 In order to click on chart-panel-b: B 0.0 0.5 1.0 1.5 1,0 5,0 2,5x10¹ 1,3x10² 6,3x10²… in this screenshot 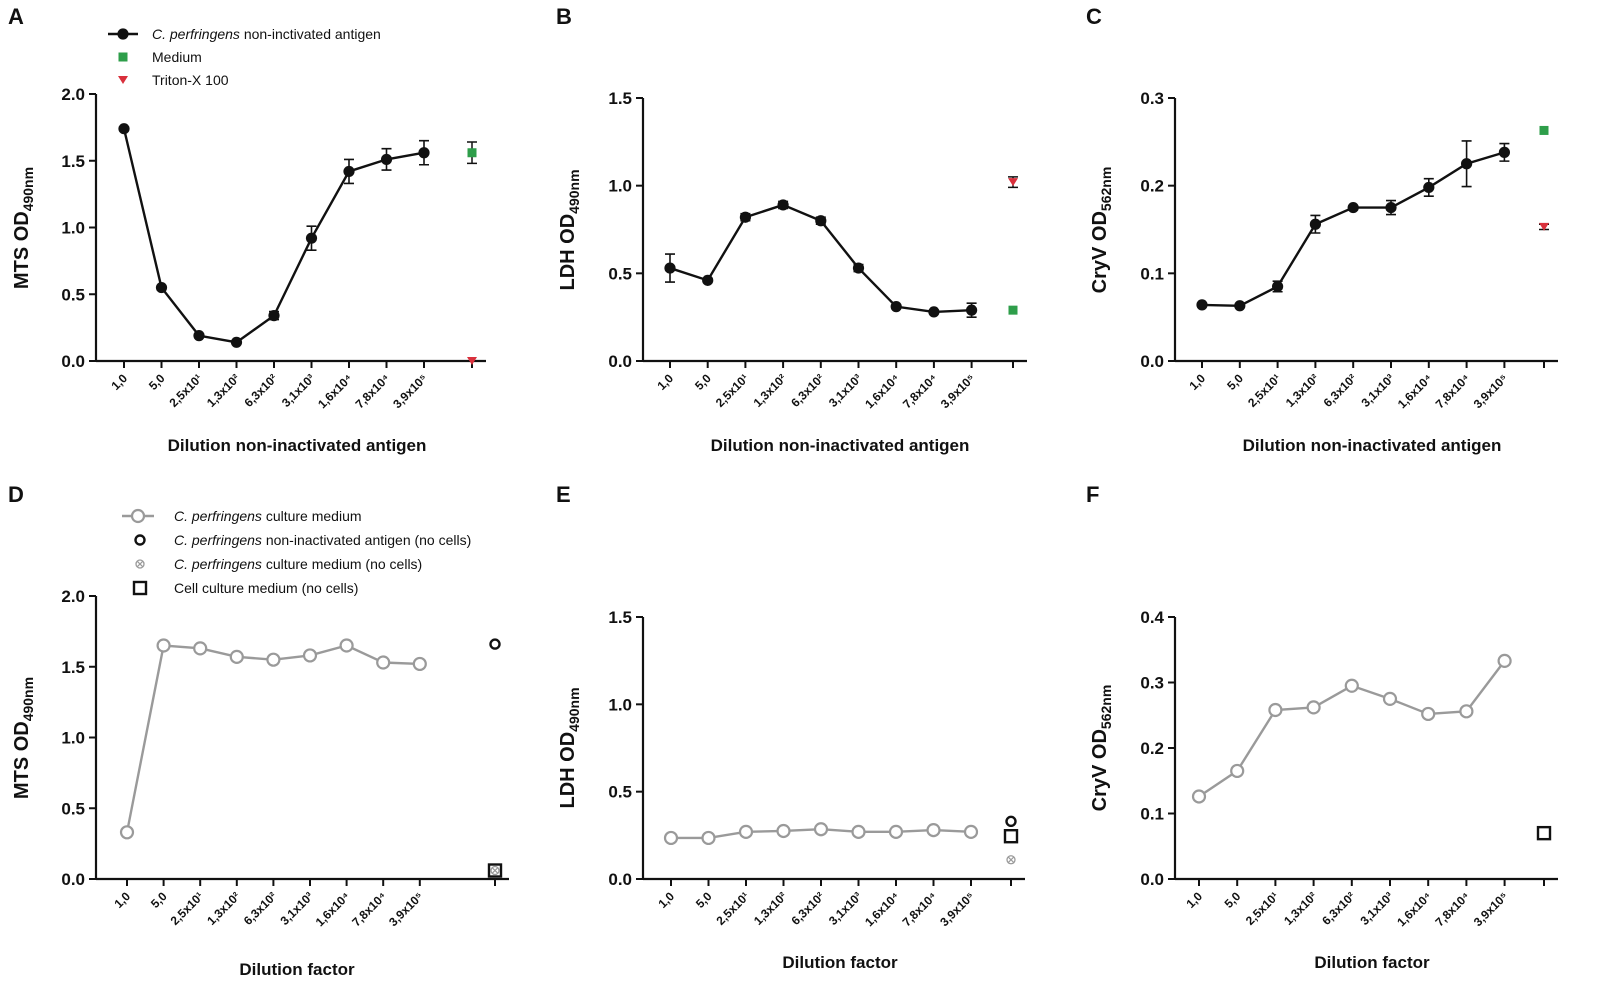, I will do `click(791, 229)`.